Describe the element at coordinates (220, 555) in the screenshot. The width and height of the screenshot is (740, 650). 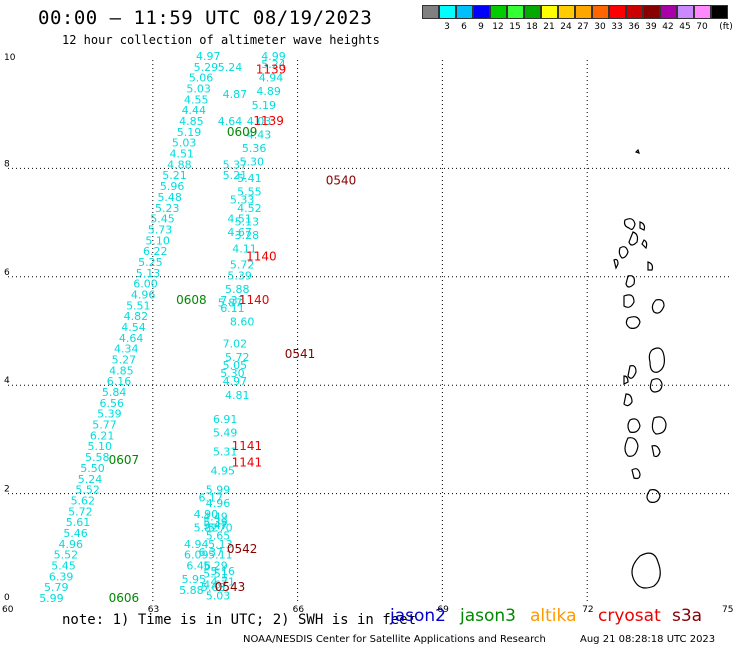
I see `swh-value: 5.11` at that location.